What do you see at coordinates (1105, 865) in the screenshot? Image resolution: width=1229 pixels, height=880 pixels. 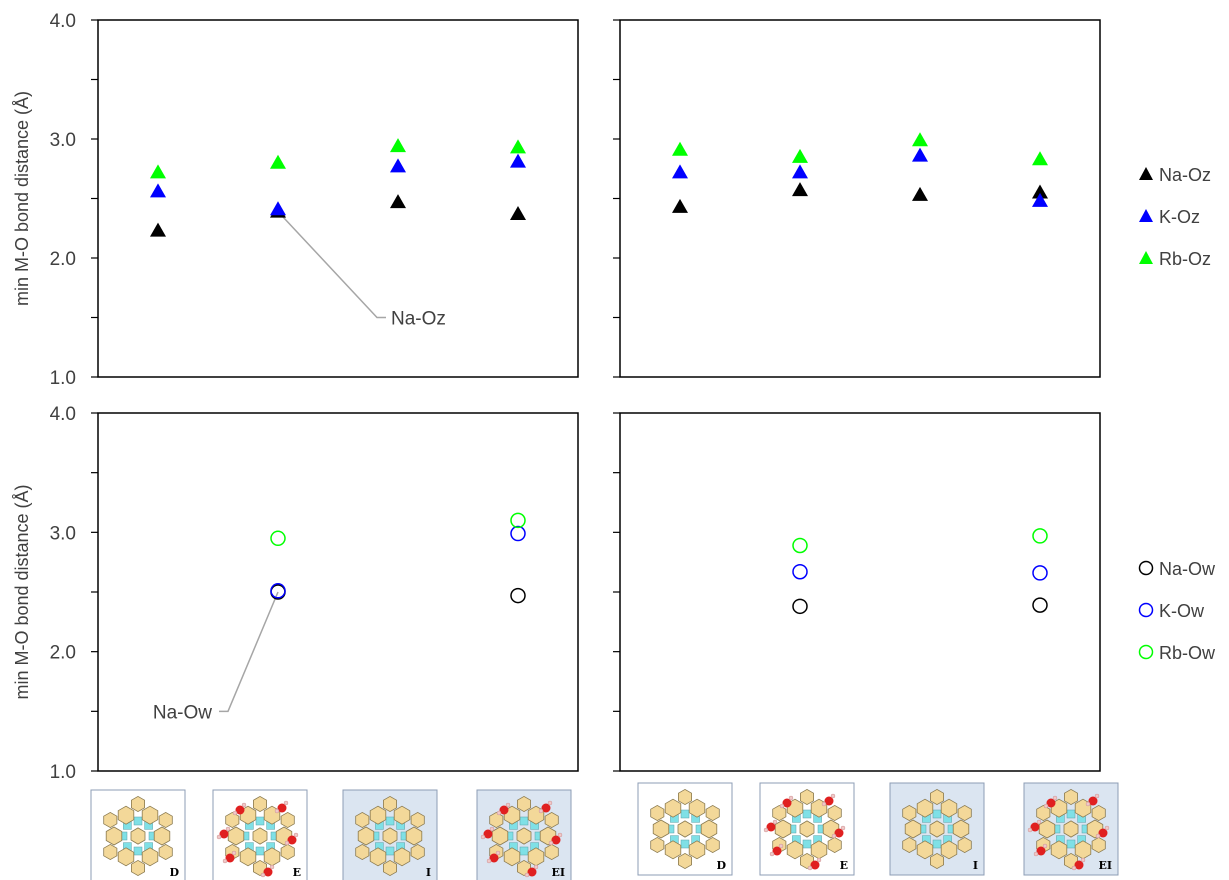 I see `structure-label: EI` at bounding box center [1105, 865].